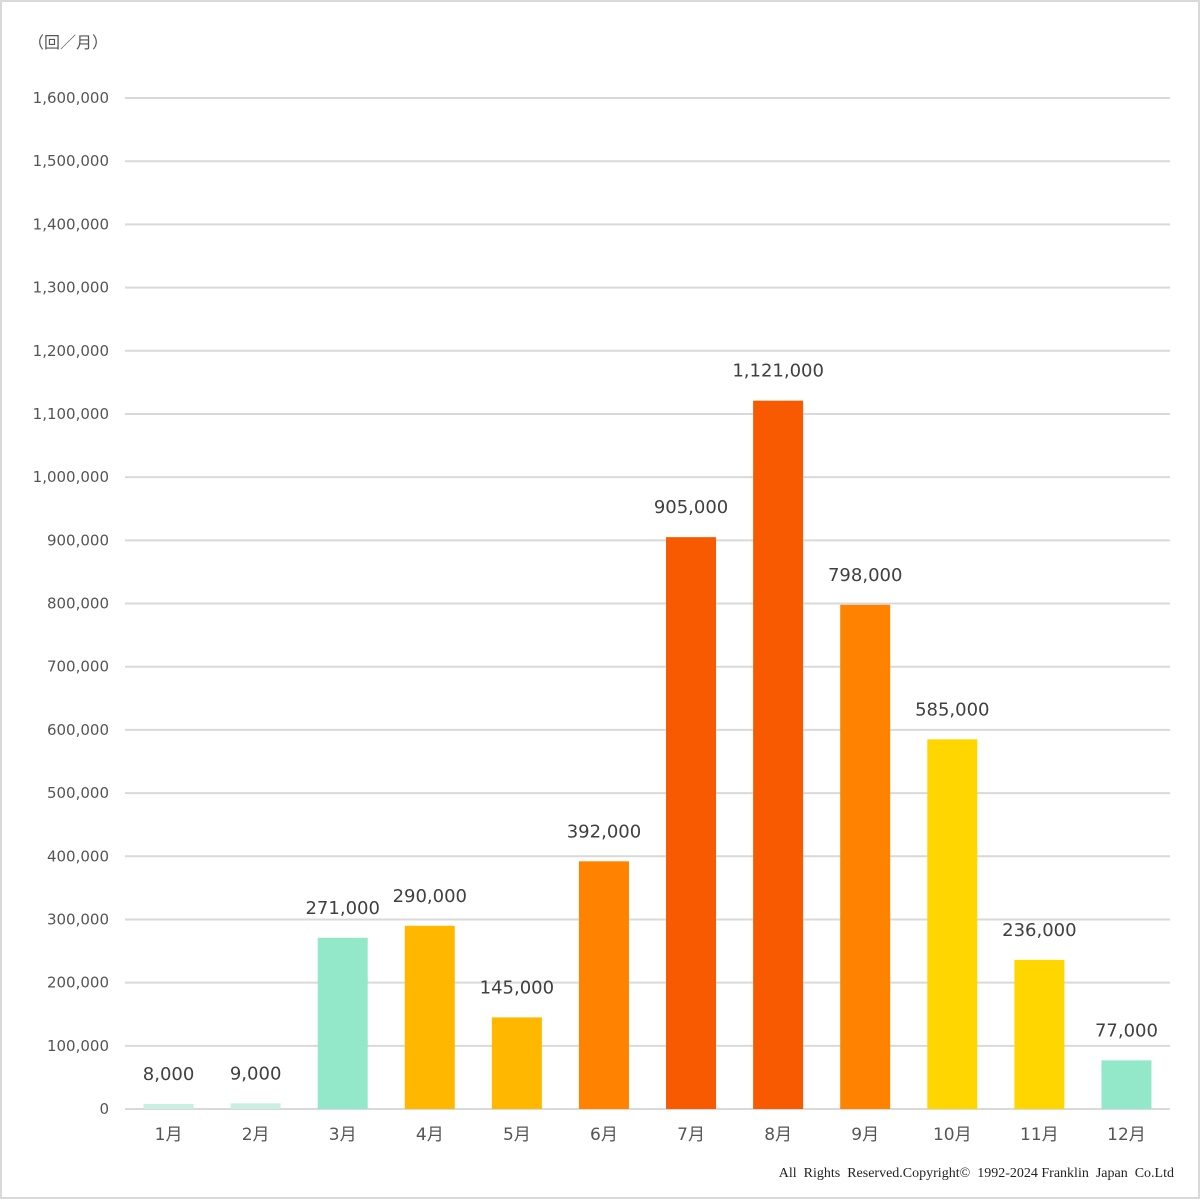  Describe the element at coordinates (256, 1073) in the screenshot. I see `data-label: 9,000` at that location.